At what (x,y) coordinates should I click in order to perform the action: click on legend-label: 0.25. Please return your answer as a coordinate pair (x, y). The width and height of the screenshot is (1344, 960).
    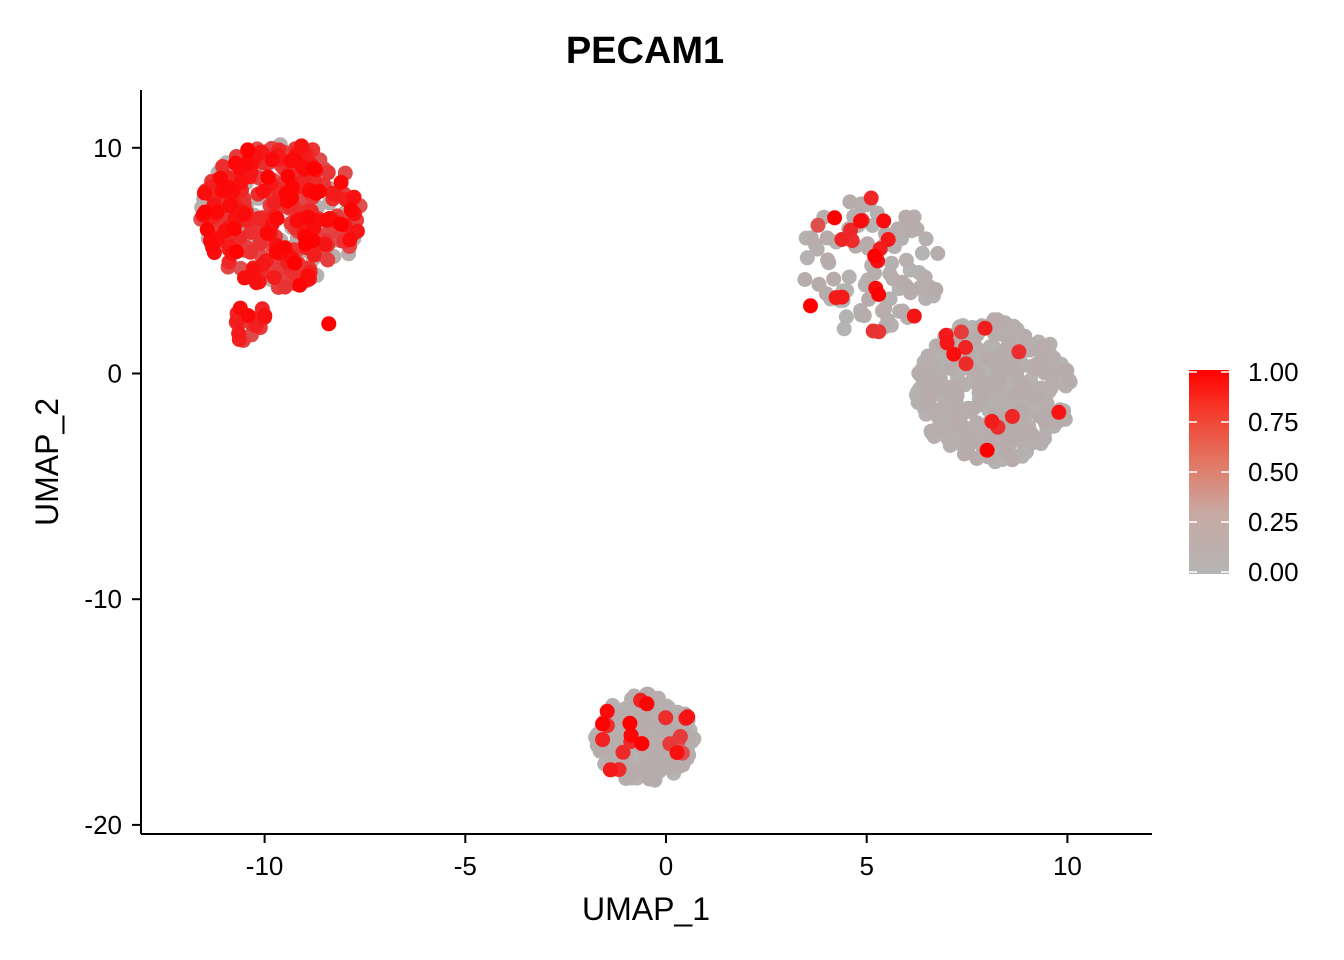
    Looking at the image, I should click on (1273, 522).